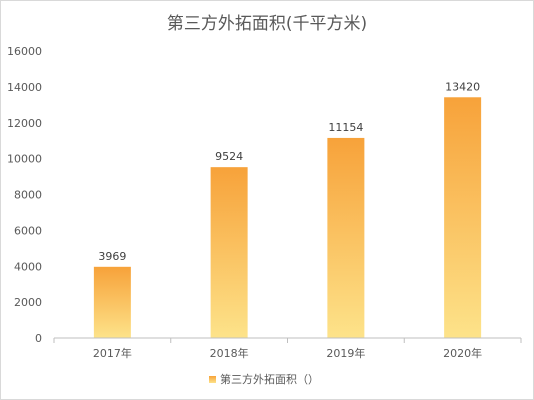 This screenshot has width=534, height=400. Describe the element at coordinates (229, 156) in the screenshot. I see `data-label: 9524` at that location.